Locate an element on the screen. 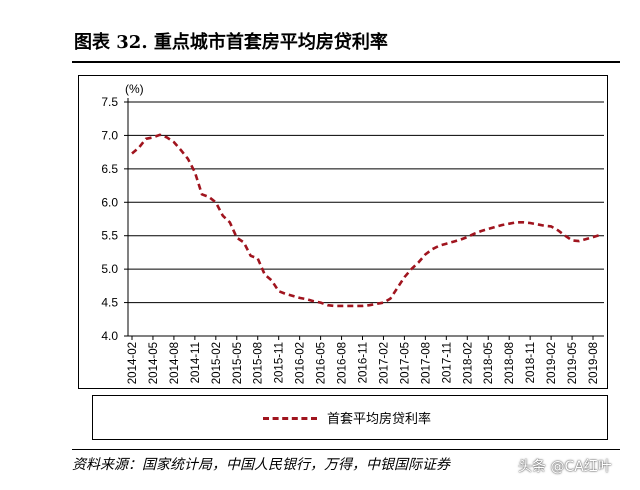  chart-title: 图表 32. 重点城市首套房平均房贷利率 is located at coordinates (231, 42).